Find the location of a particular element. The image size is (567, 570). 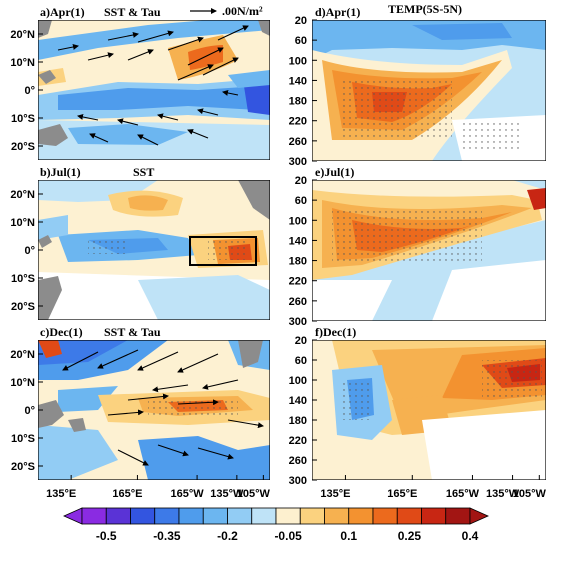

panel-d: d)Apr(1) TEMP(5S-5N) is located at coordinates (429, 81).